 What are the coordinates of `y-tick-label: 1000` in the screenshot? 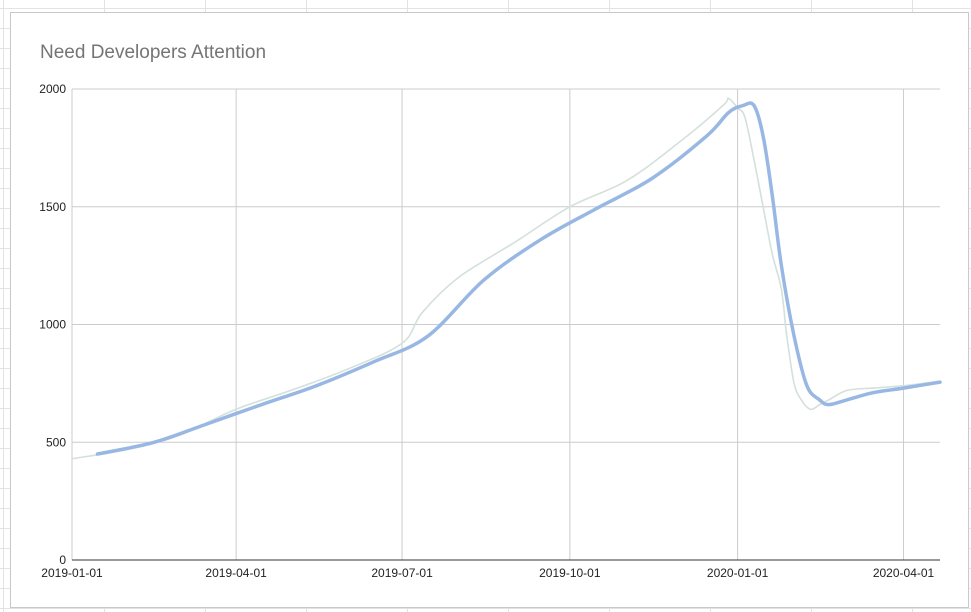 It's located at (52, 325).